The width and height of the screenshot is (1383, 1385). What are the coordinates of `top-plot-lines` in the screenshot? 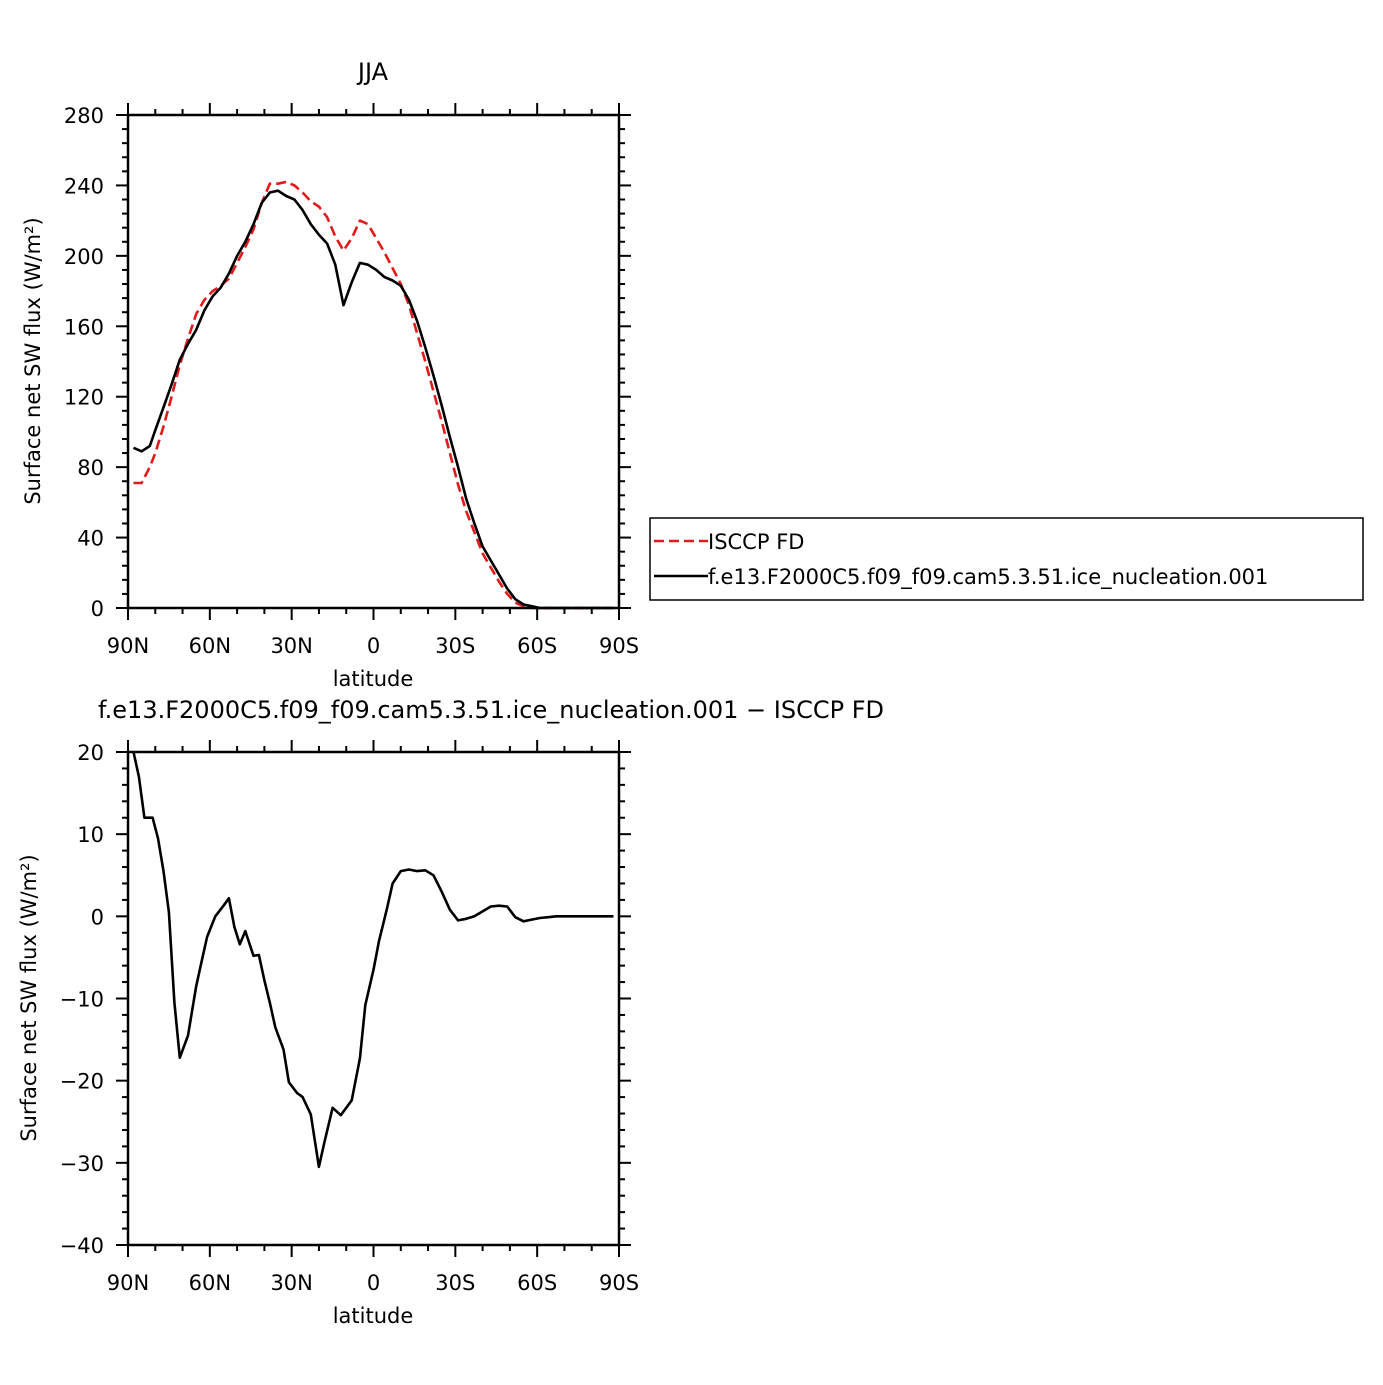 It's located at (373, 395).